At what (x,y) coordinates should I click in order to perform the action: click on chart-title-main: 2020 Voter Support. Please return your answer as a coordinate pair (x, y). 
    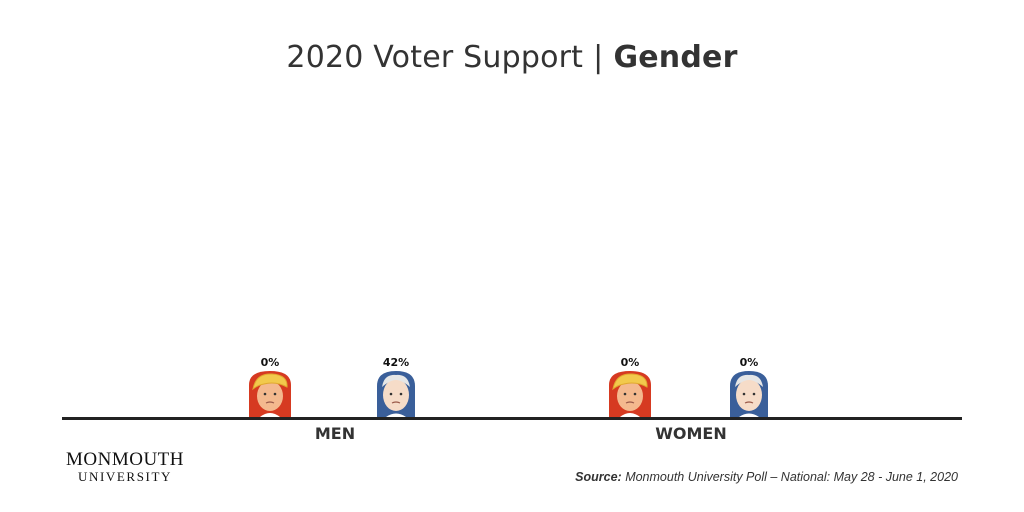
    Looking at the image, I should click on (435, 57).